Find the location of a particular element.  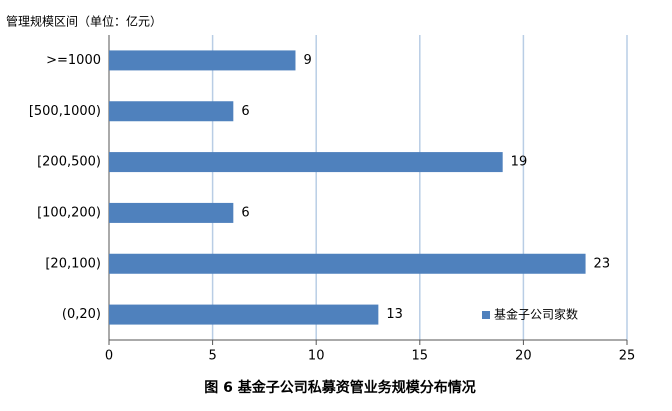

legend-label: 基金子公司家数 is located at coordinates (536, 314).